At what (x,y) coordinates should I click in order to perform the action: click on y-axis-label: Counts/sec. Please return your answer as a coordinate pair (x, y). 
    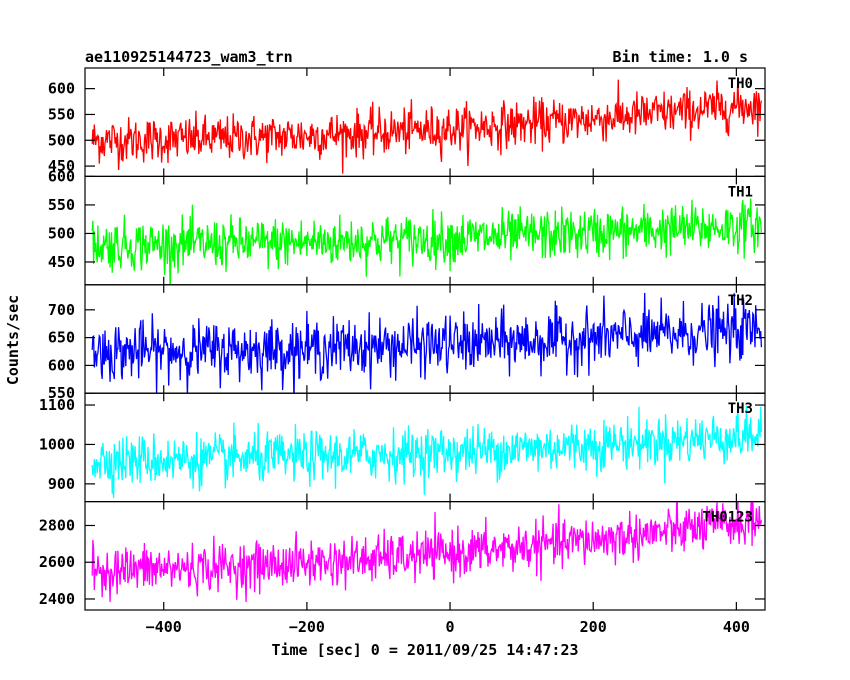
    Looking at the image, I should click on (13, 340).